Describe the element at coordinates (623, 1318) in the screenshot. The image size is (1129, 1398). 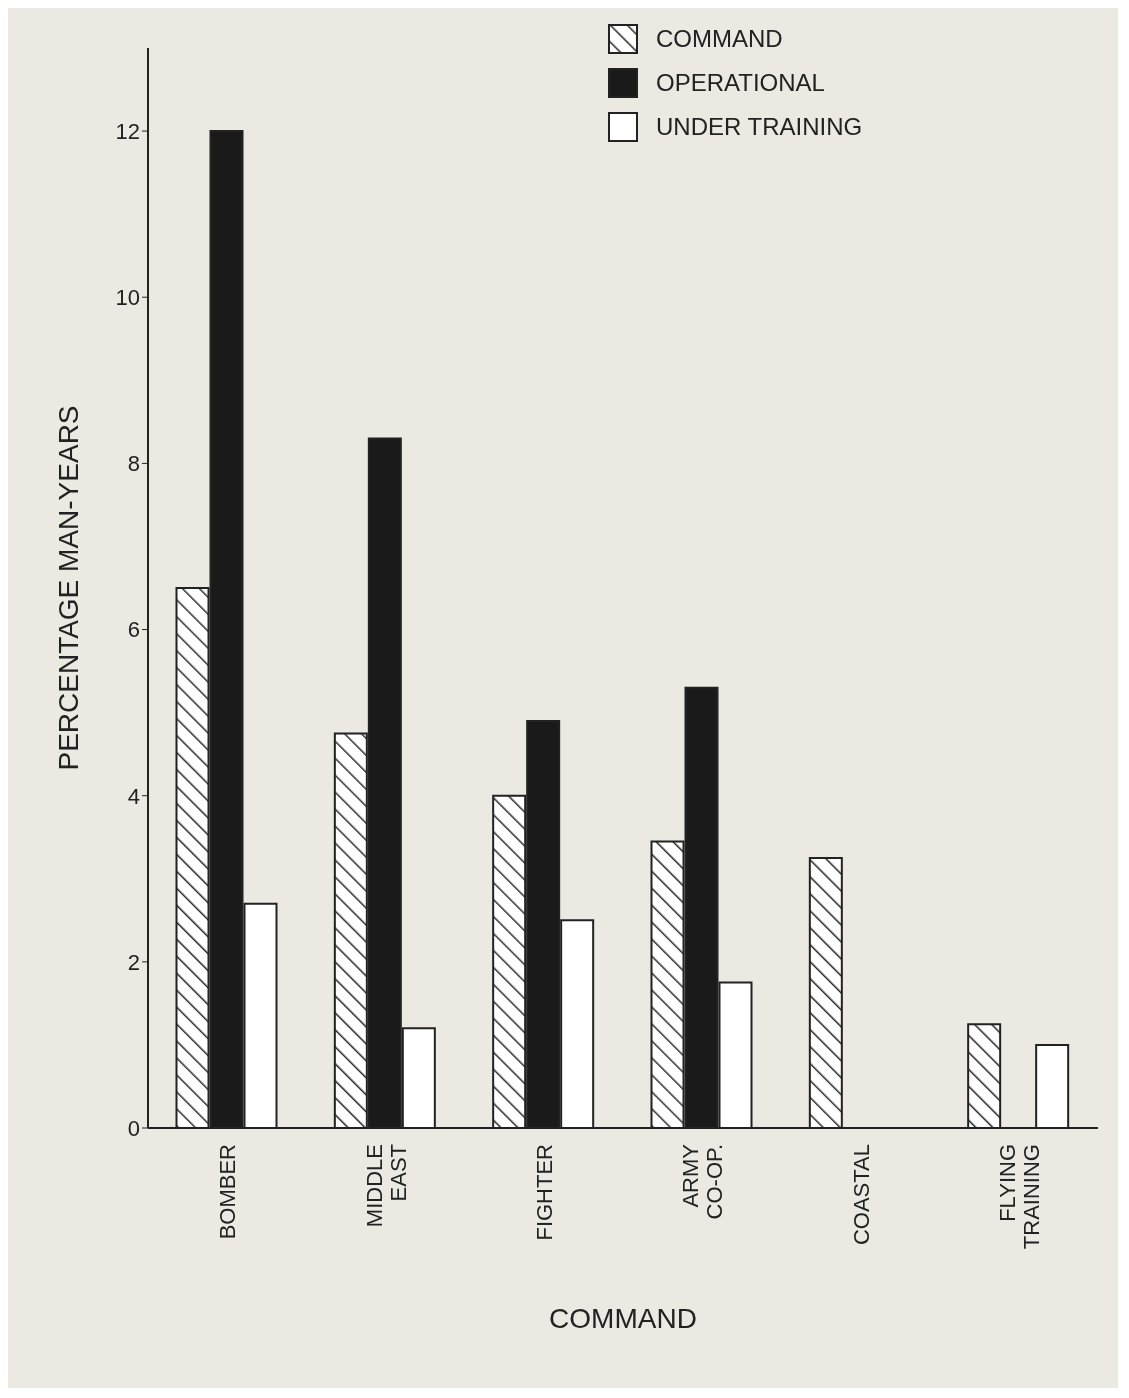
I see `x-axis-title: COMMAND` at that location.